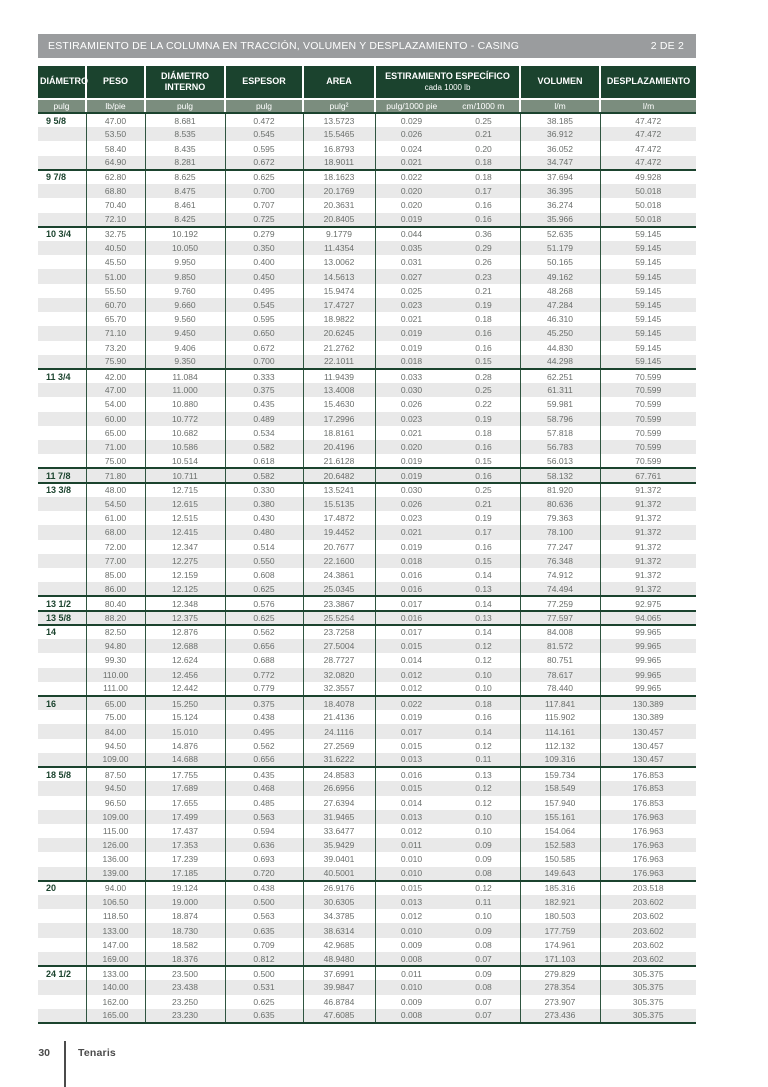 This screenshot has width=768, height=1087. I want to click on data-cell: 20.7677, so click(338, 546).